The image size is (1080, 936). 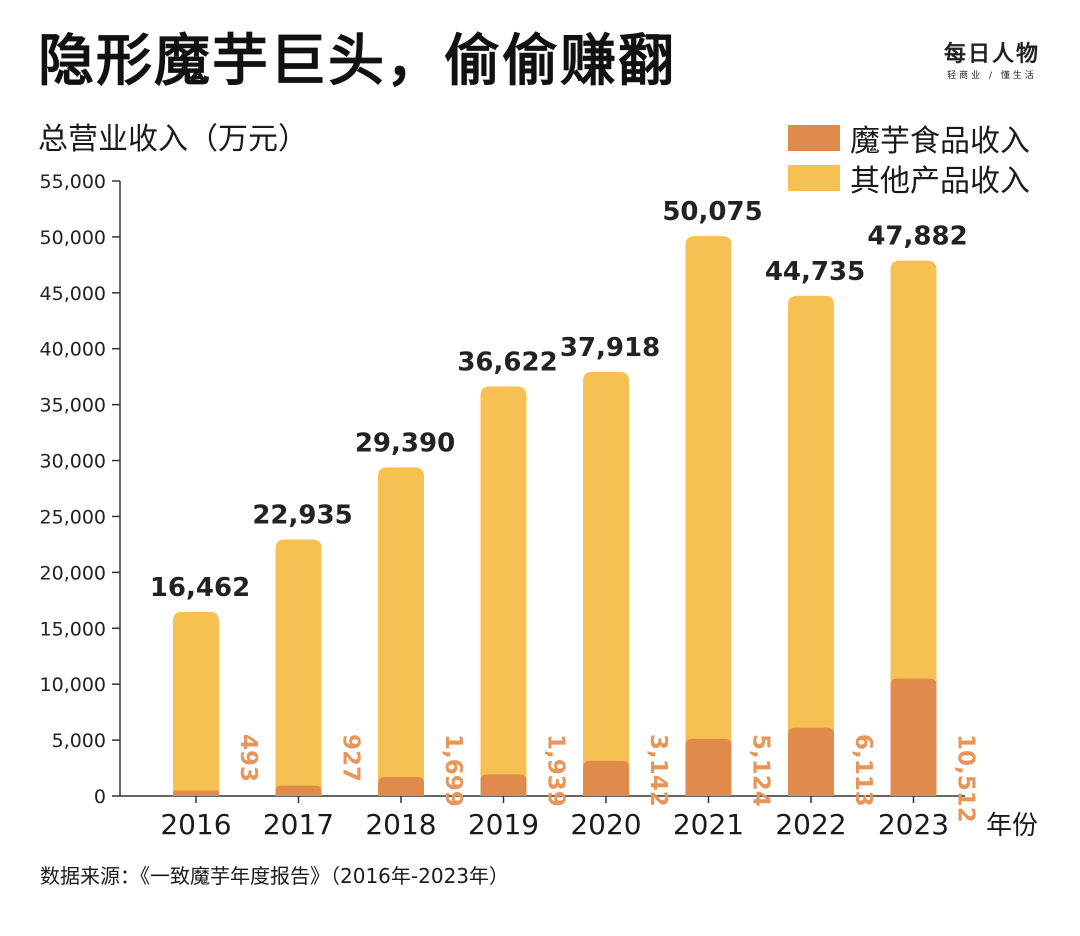 What do you see at coordinates (814, 138) in the screenshot?
I see `legend-swatch-konjac` at bounding box center [814, 138].